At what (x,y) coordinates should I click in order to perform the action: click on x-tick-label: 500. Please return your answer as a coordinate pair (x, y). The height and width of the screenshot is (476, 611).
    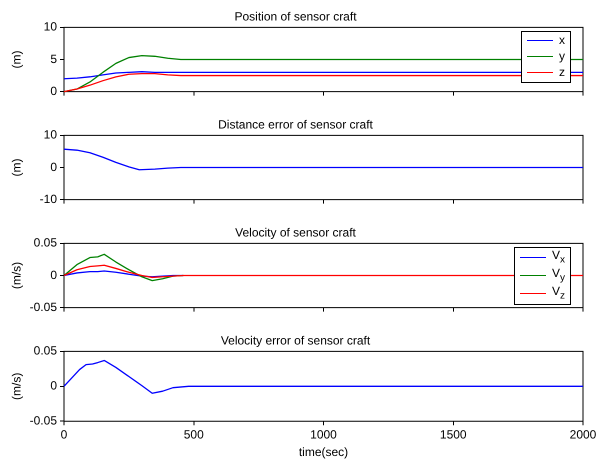
    Looking at the image, I should click on (194, 435).